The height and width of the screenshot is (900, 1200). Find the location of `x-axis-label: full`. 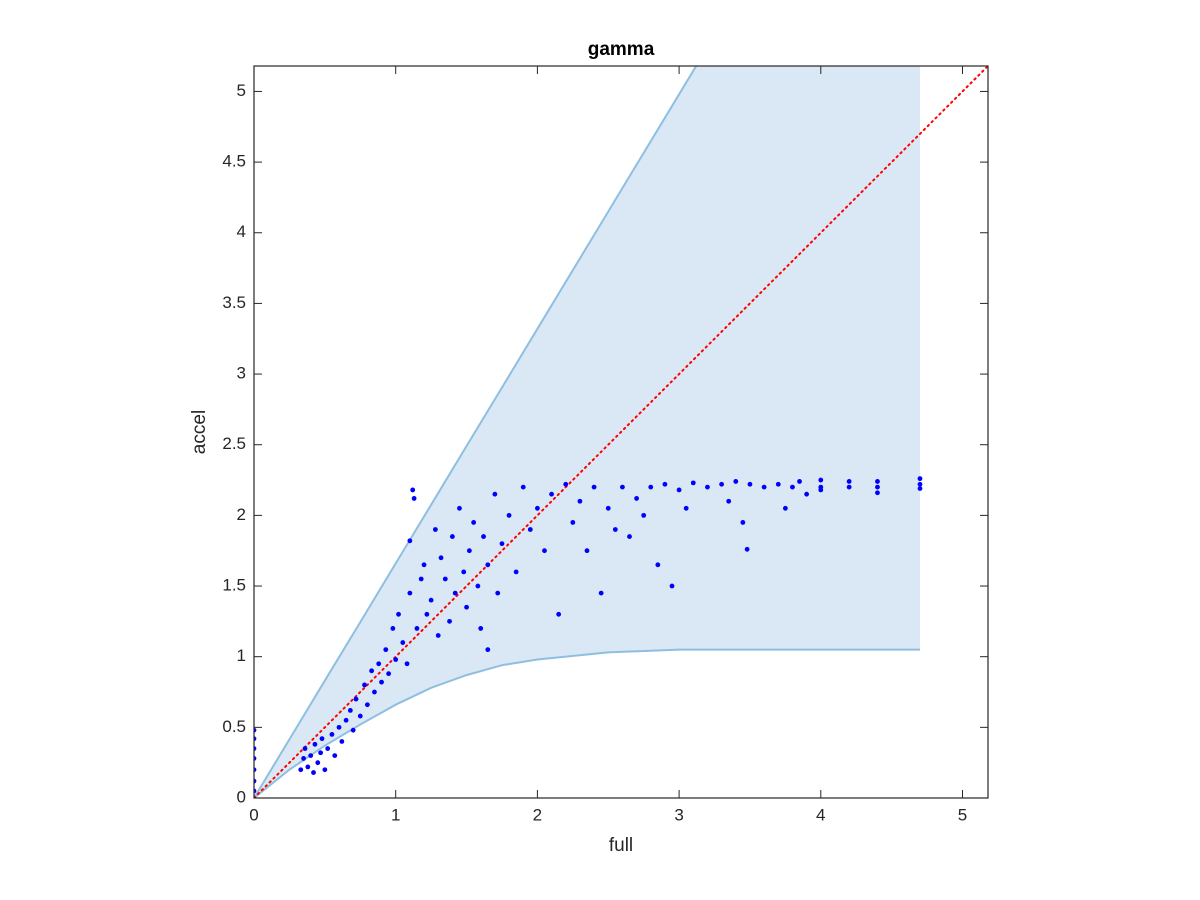

x-axis-label: full is located at coordinates (621, 845).